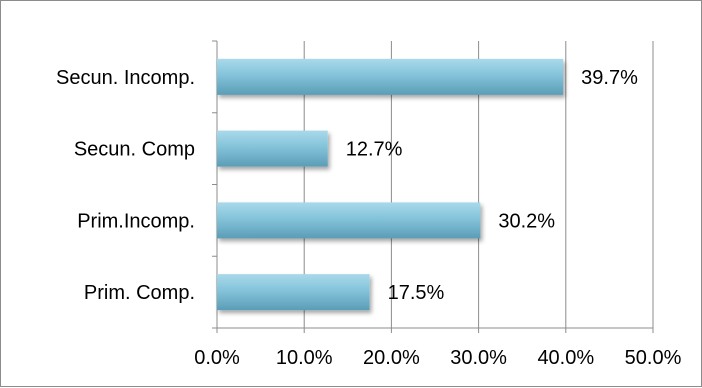  What do you see at coordinates (134, 150) in the screenshot?
I see `category-label: Secun. Comp` at bounding box center [134, 150].